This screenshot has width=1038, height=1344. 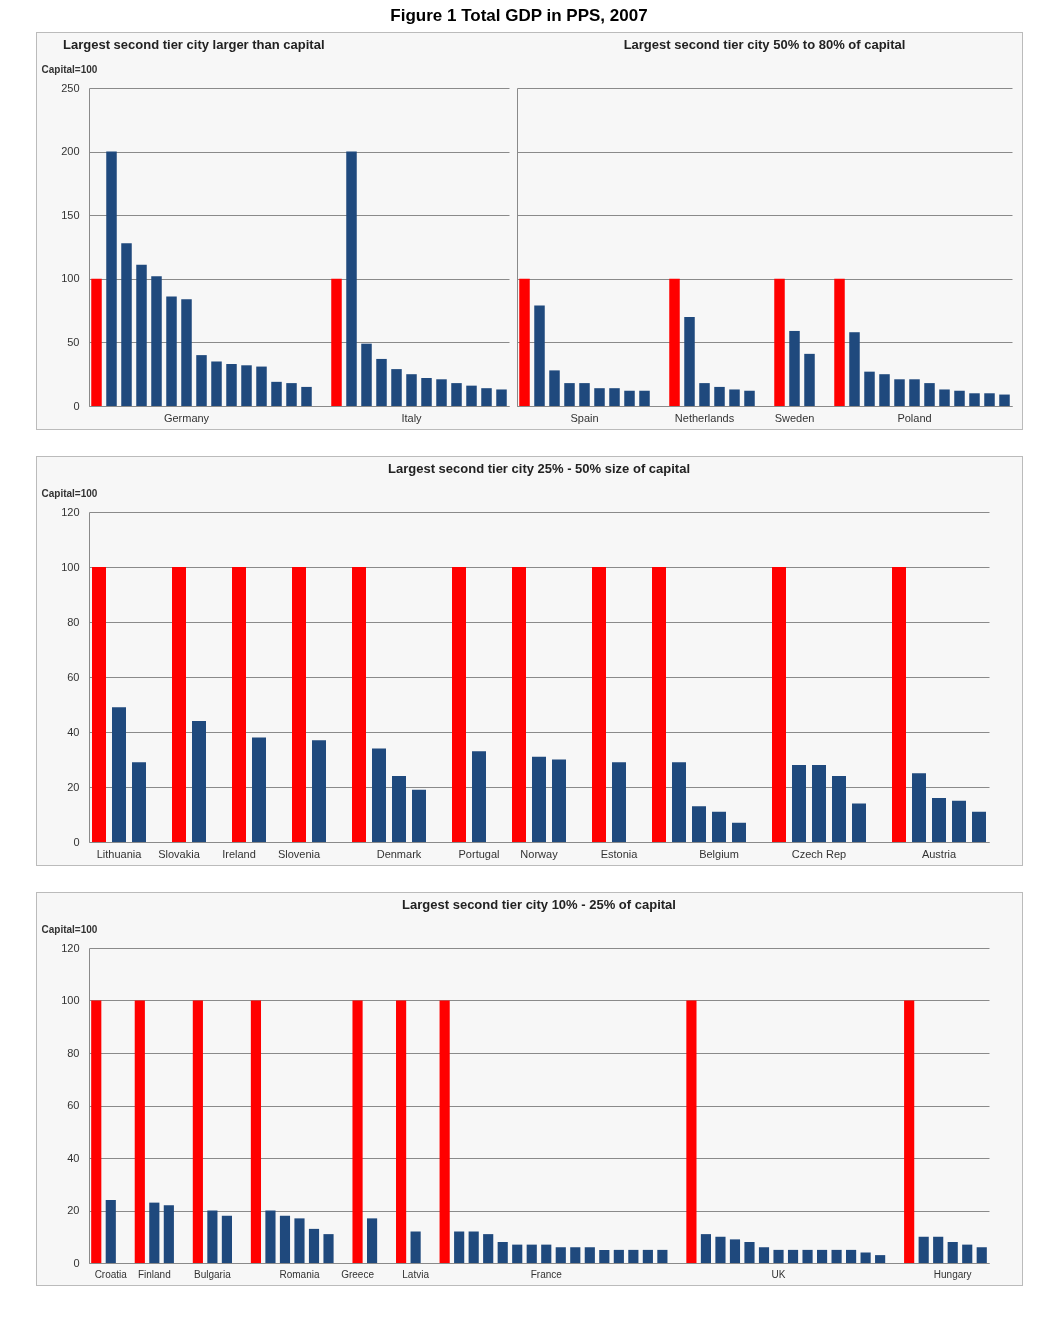 I want to click on x-tick-label: Italy, so click(x=412, y=417).